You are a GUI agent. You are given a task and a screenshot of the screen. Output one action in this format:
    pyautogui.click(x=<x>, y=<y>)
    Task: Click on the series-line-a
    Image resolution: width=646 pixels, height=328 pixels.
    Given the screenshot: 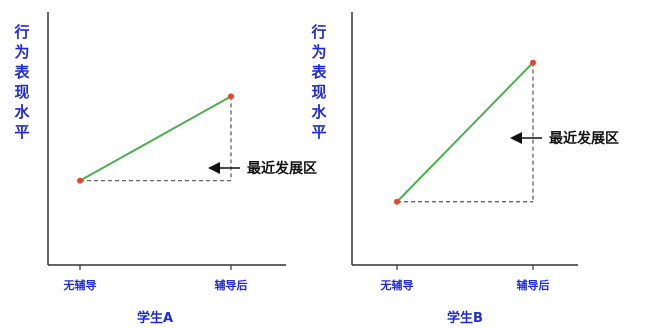 What is the action you would take?
    pyautogui.click(x=155, y=138)
    